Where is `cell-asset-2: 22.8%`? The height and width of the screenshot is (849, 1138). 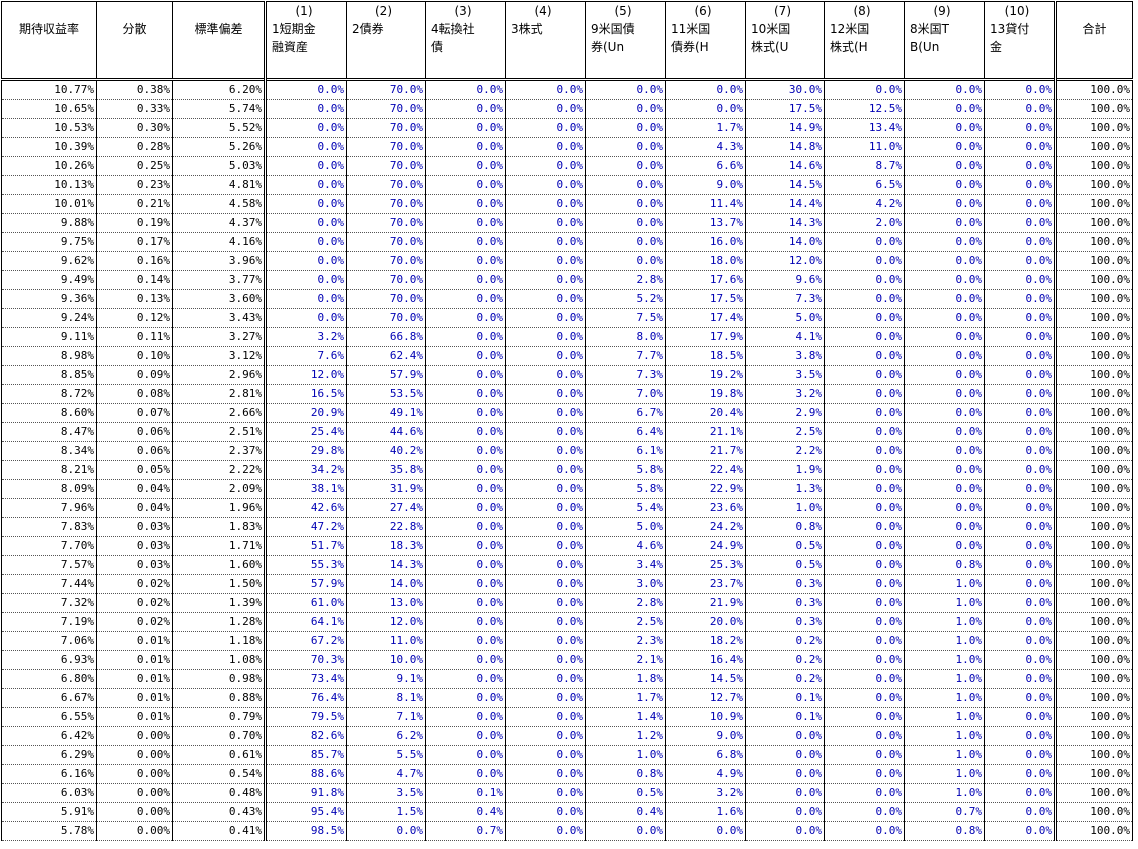 cell-asset-2: 22.8% is located at coordinates (386, 527).